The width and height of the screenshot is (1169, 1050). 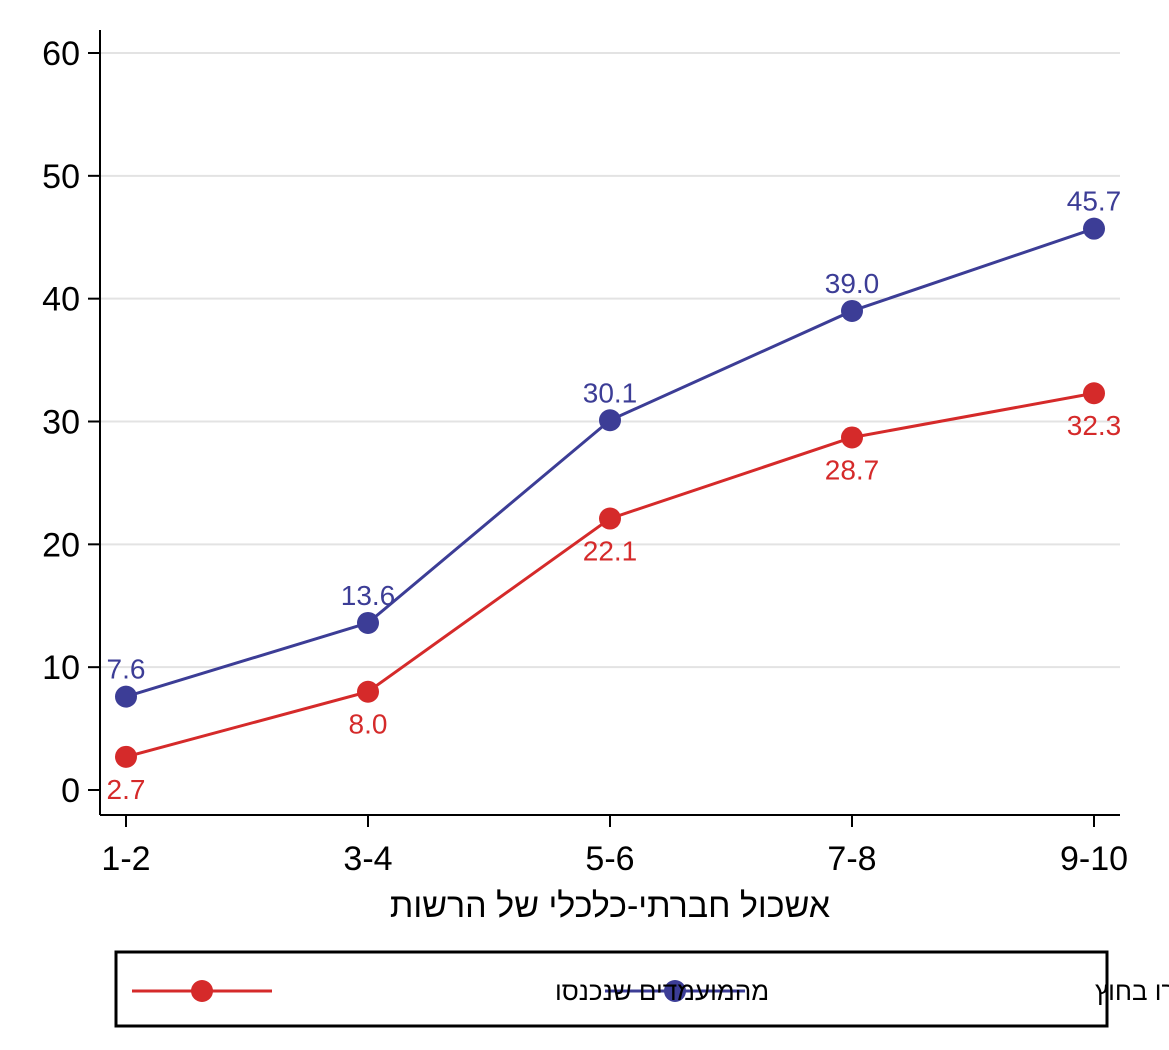 I want to click on data-label: 28.7, so click(x=852, y=469).